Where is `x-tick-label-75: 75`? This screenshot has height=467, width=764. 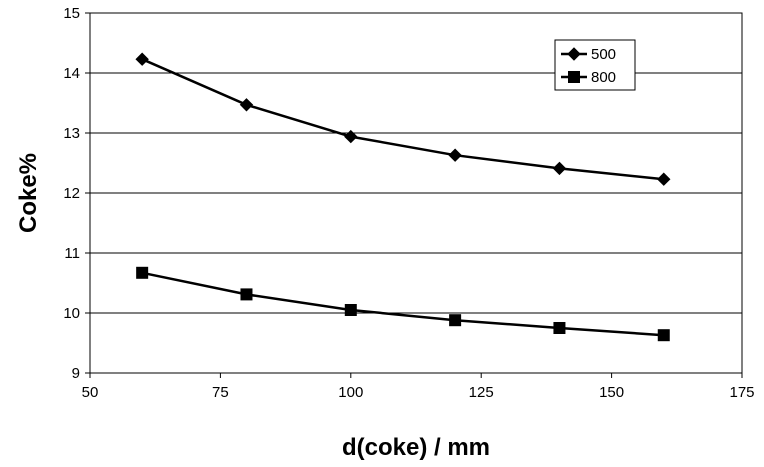 x-tick-label-75: 75 is located at coordinates (220, 392).